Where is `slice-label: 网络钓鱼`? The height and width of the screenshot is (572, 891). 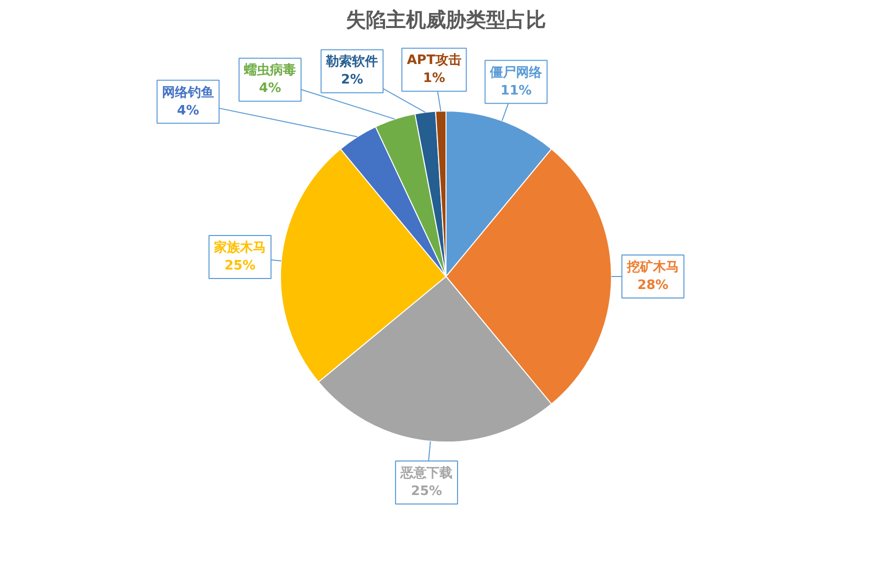
slice-label: 网络钓鱼 is located at coordinates (188, 92).